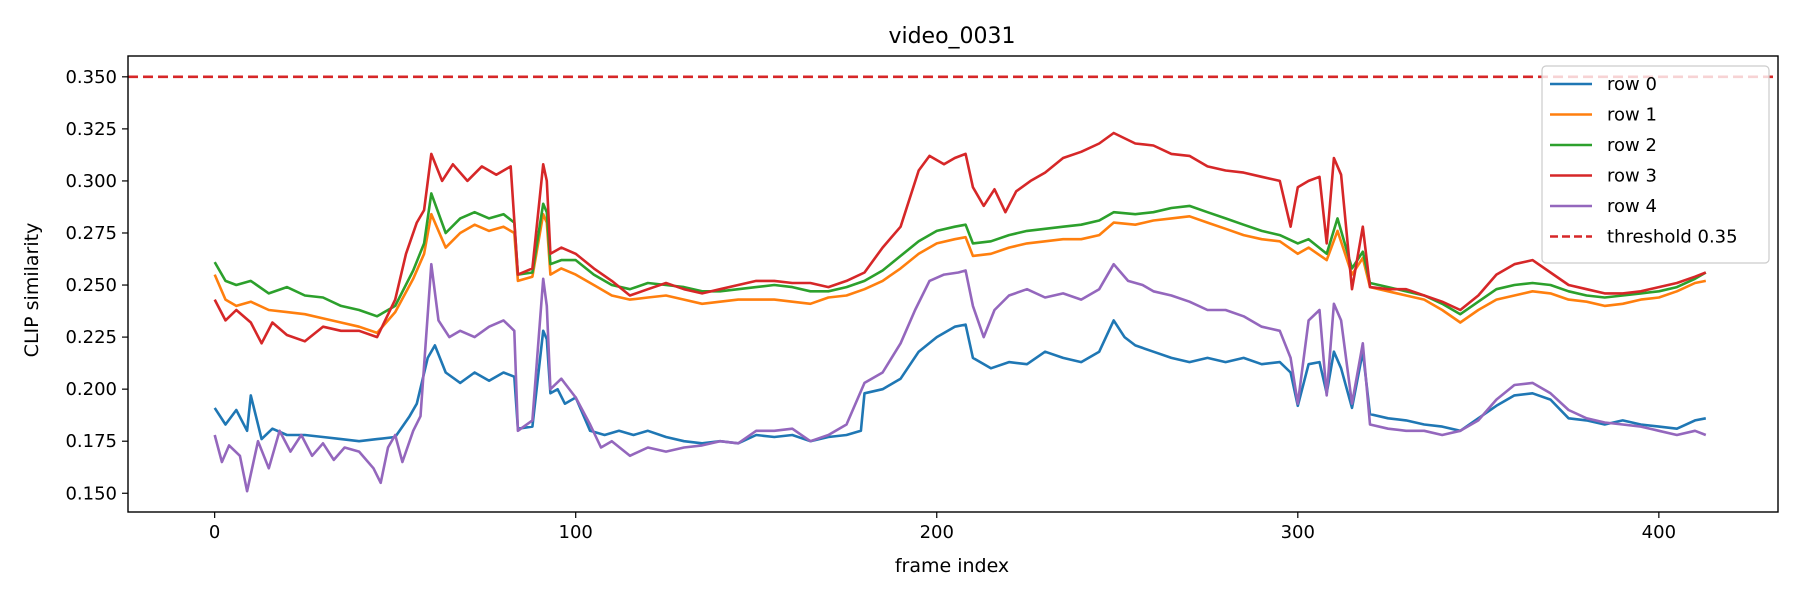  Describe the element at coordinates (1632, 84) in the screenshot. I see `legend-label: row 0` at that location.